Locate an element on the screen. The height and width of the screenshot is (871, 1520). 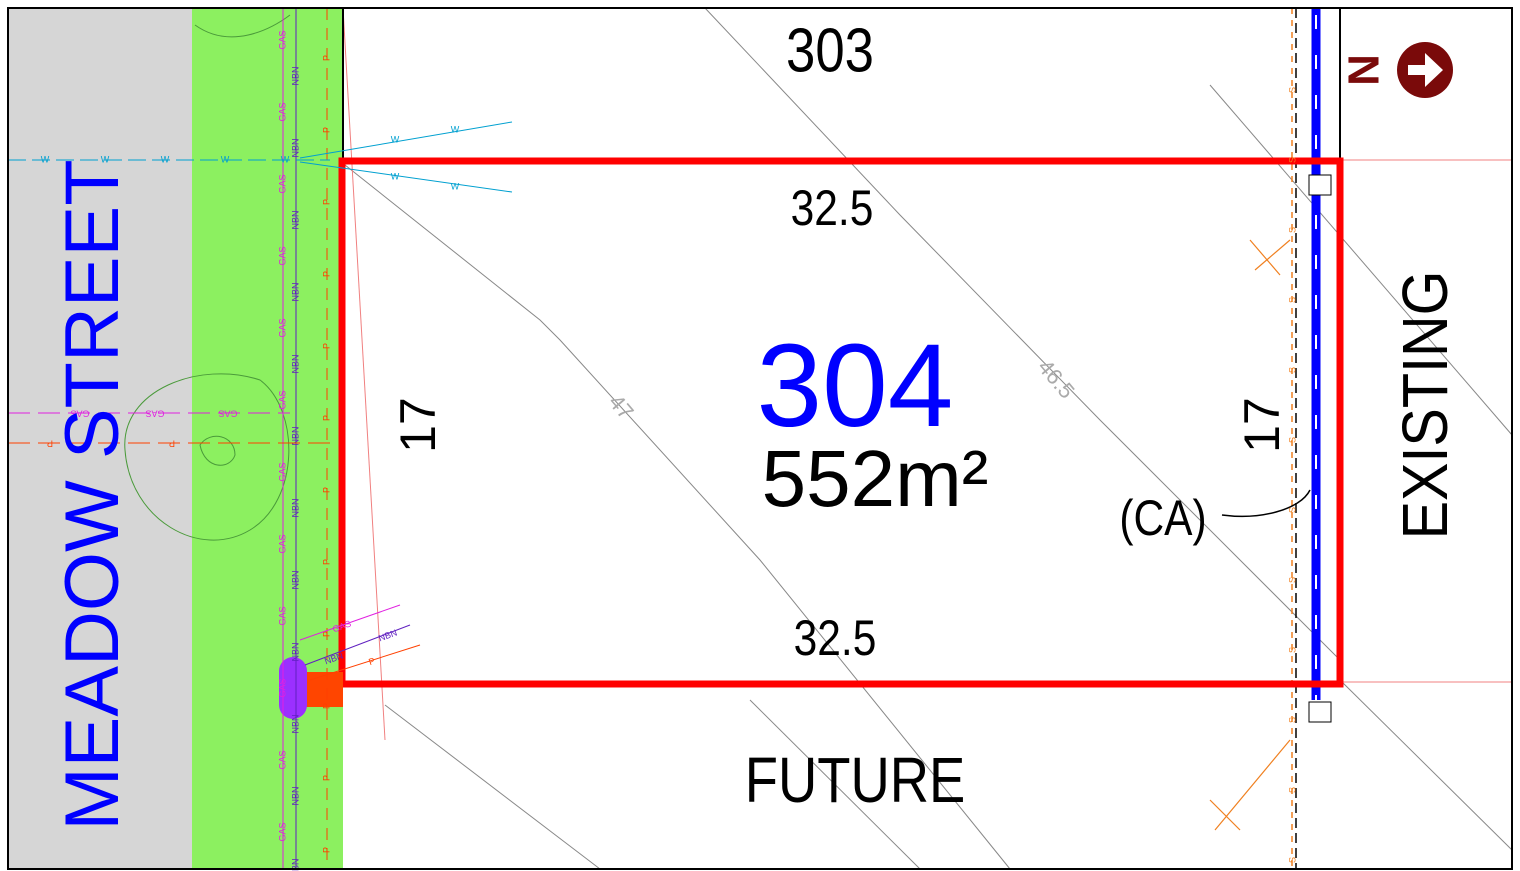
verge is located at coordinates (267, 438).